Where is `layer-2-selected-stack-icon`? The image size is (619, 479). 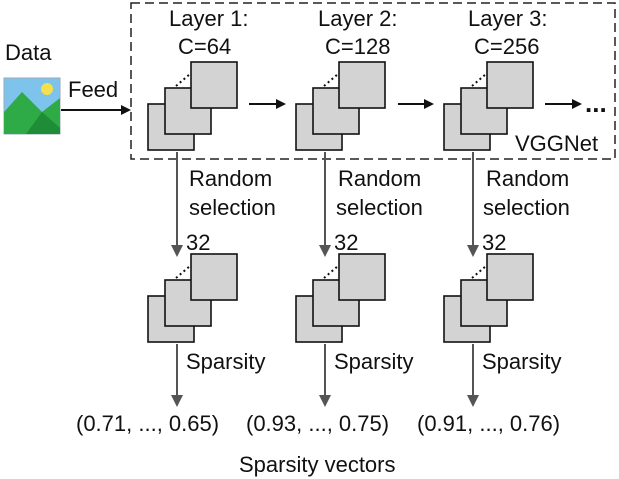
layer-2-selected-stack-icon is located at coordinates (340, 298).